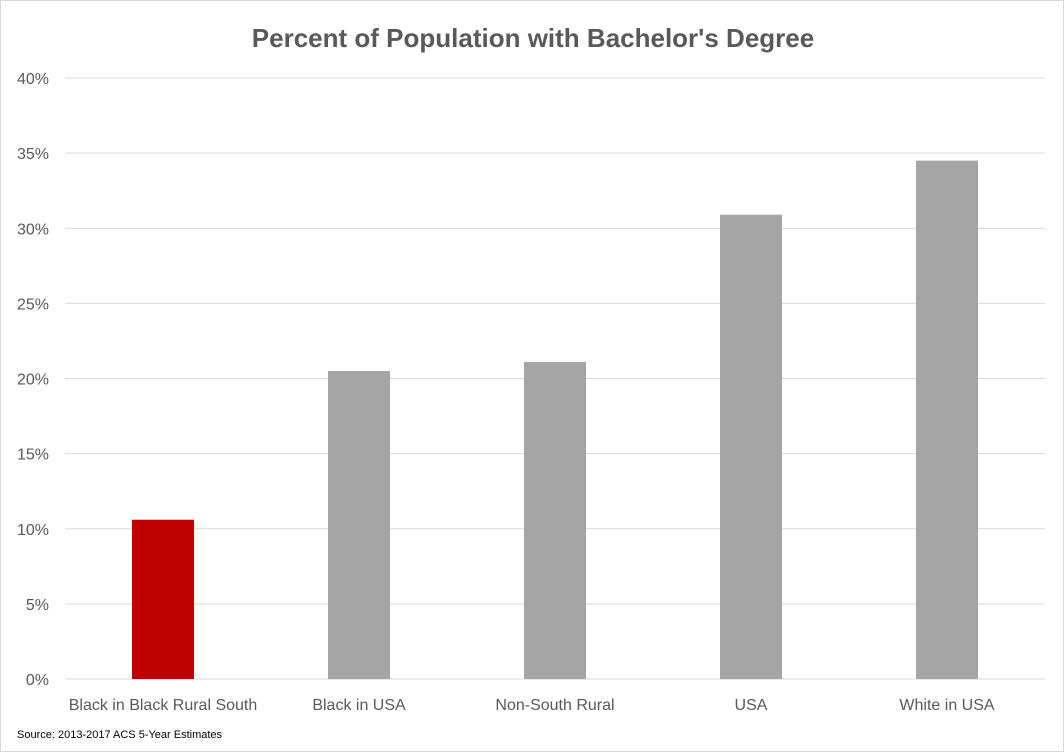  I want to click on source-note: Source: 2013-2017 ACS 5-Year Estimates, so click(120, 735).